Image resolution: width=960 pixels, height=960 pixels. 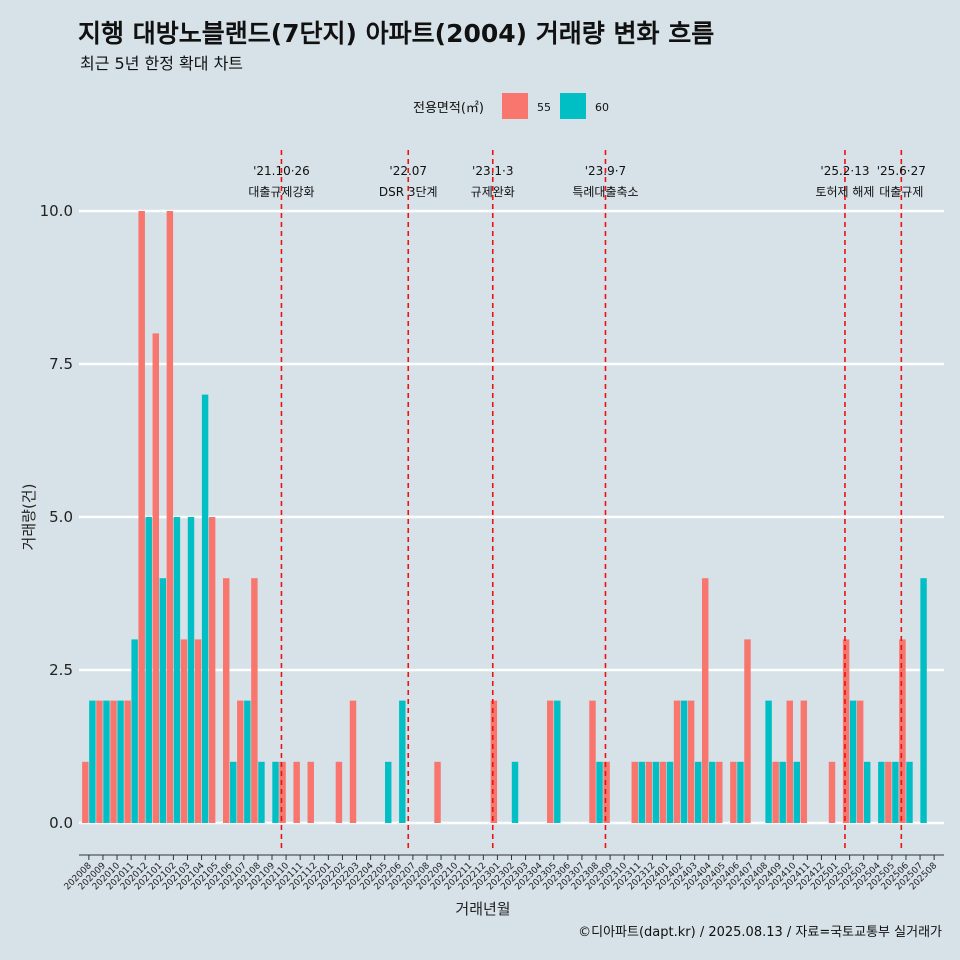 What do you see at coordinates (281, 192) in the screenshot?
I see `event-description-label: 대출규제강화` at bounding box center [281, 192].